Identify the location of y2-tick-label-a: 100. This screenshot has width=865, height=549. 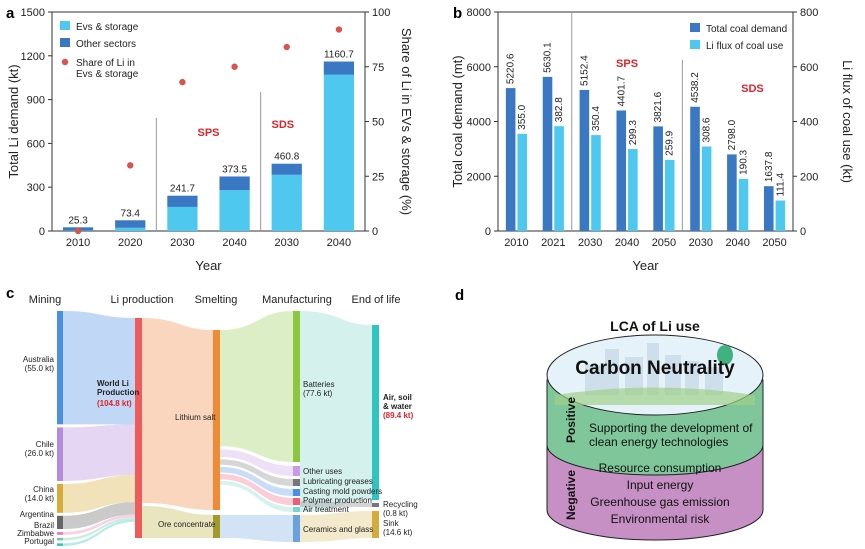
(381, 13).